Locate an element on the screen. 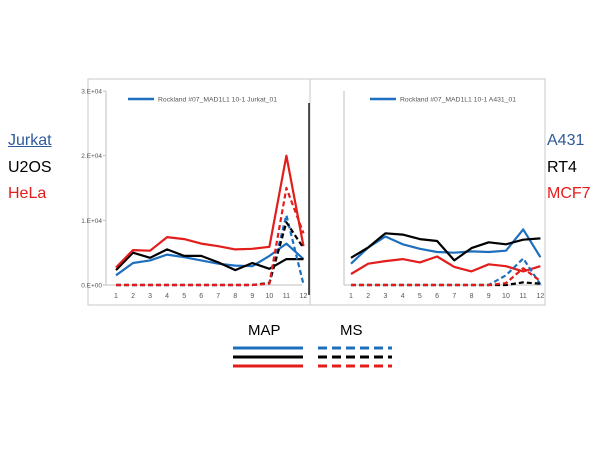  y-tick-label: 0.E+00 is located at coordinates (91, 286).